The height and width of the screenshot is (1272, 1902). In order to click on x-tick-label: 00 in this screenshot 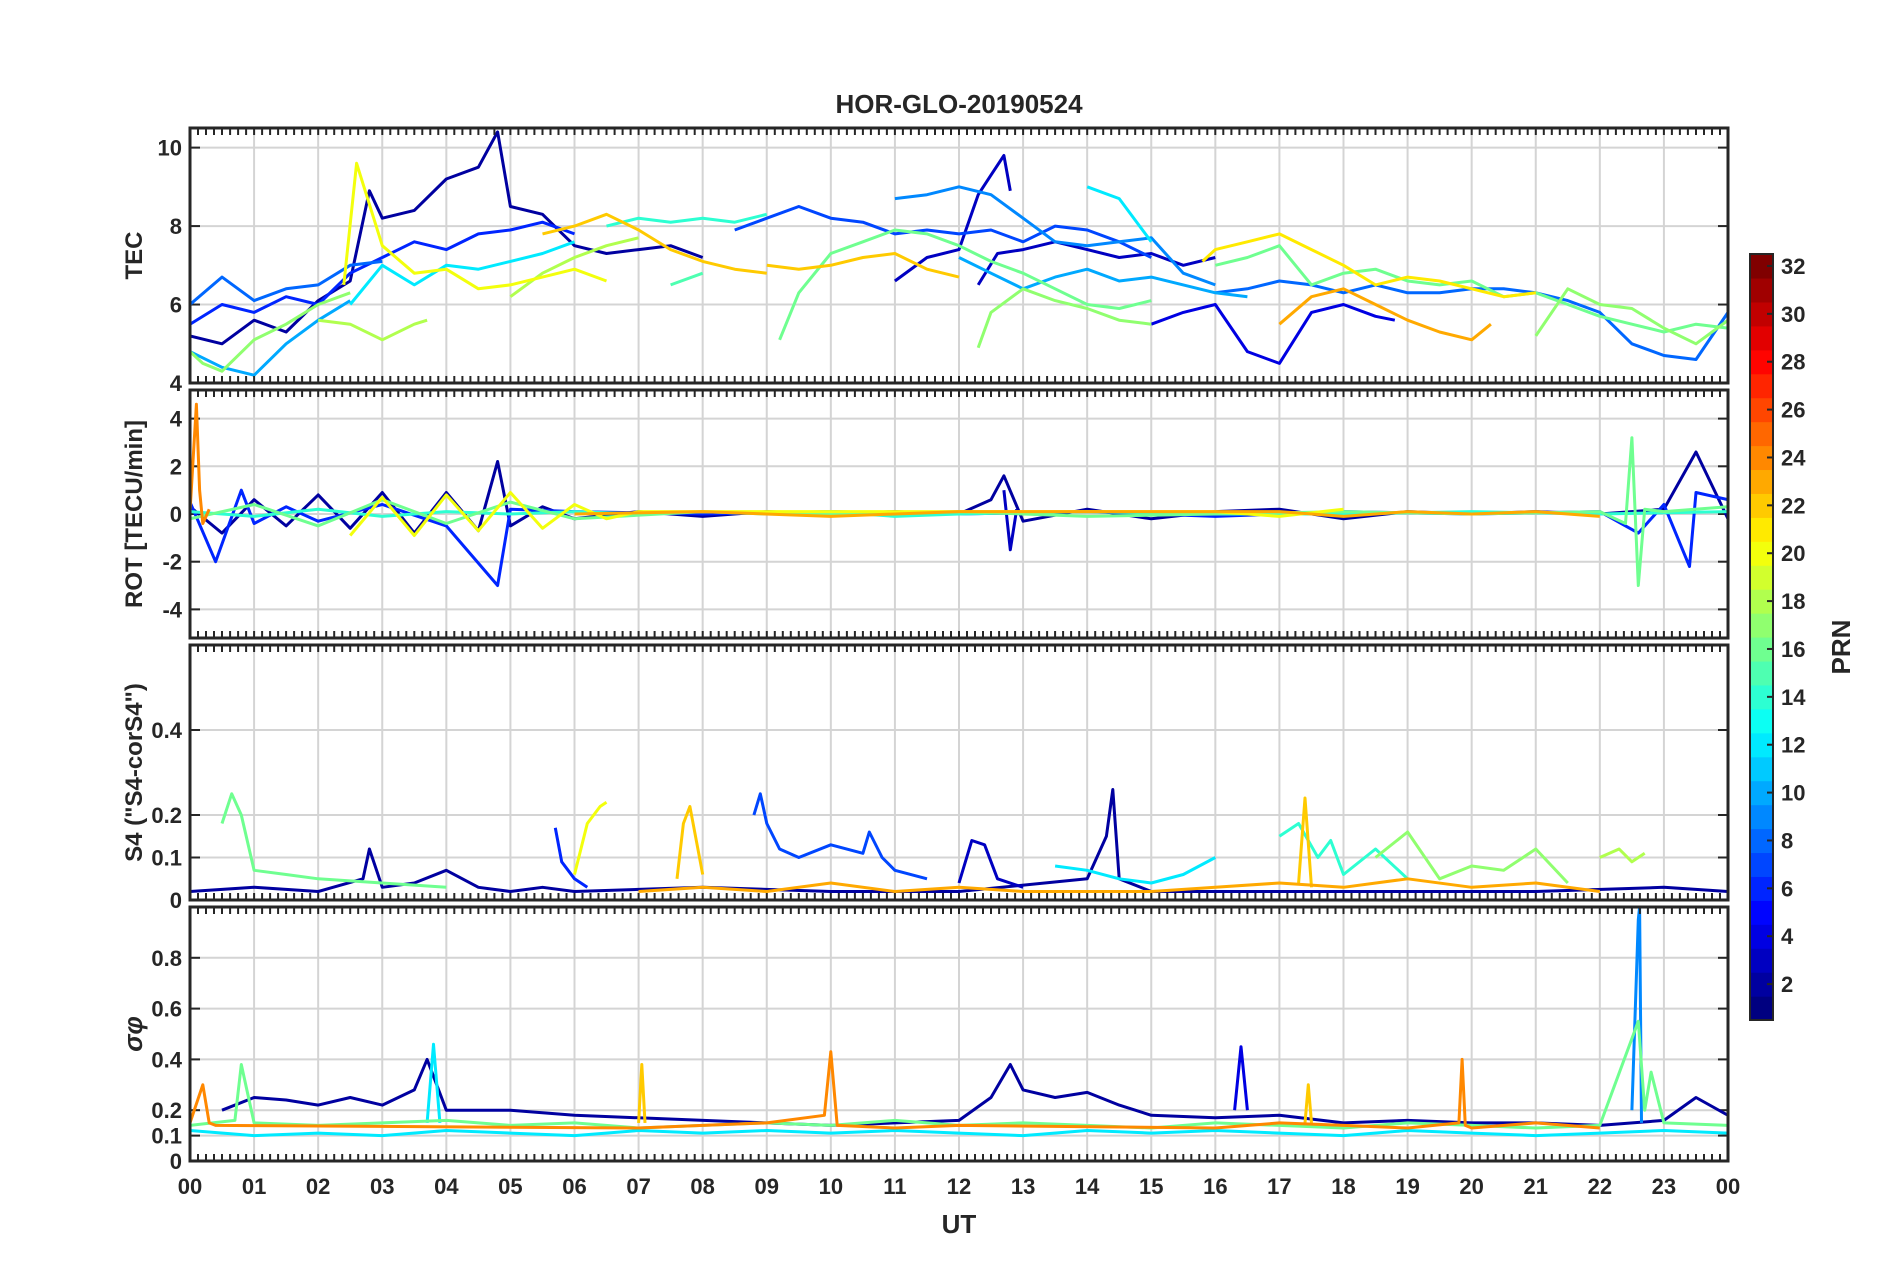, I will do `click(1728, 1186)`.